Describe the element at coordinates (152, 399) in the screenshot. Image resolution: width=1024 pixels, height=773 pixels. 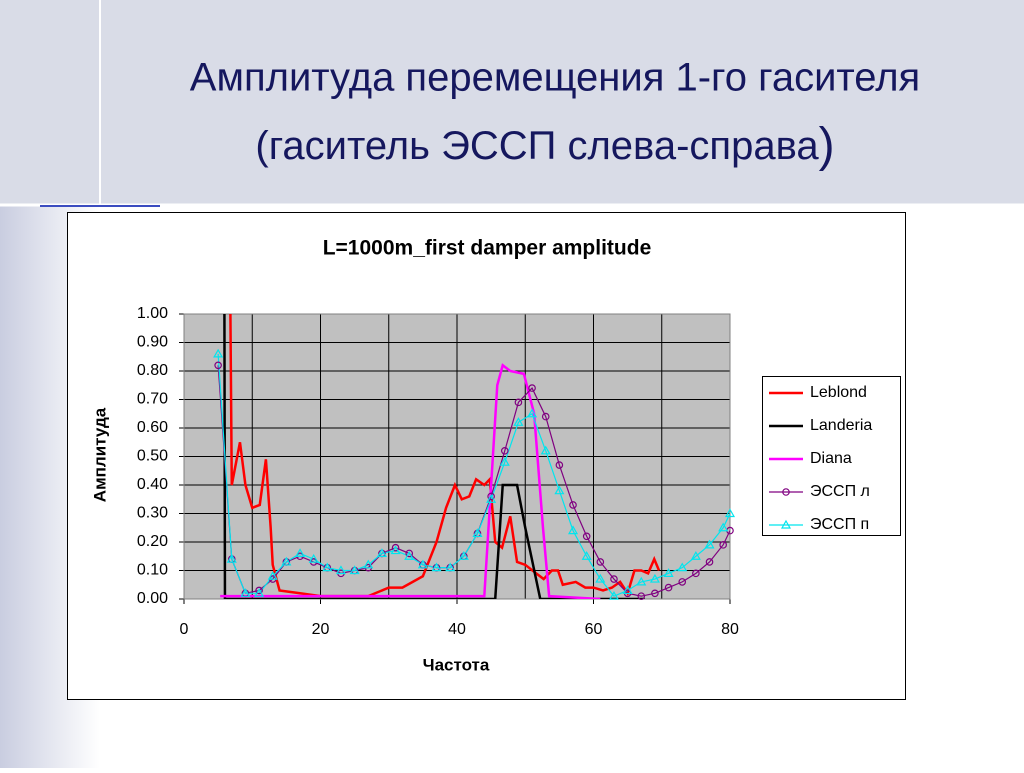
I see `y-tick-label: 0.70` at that location.